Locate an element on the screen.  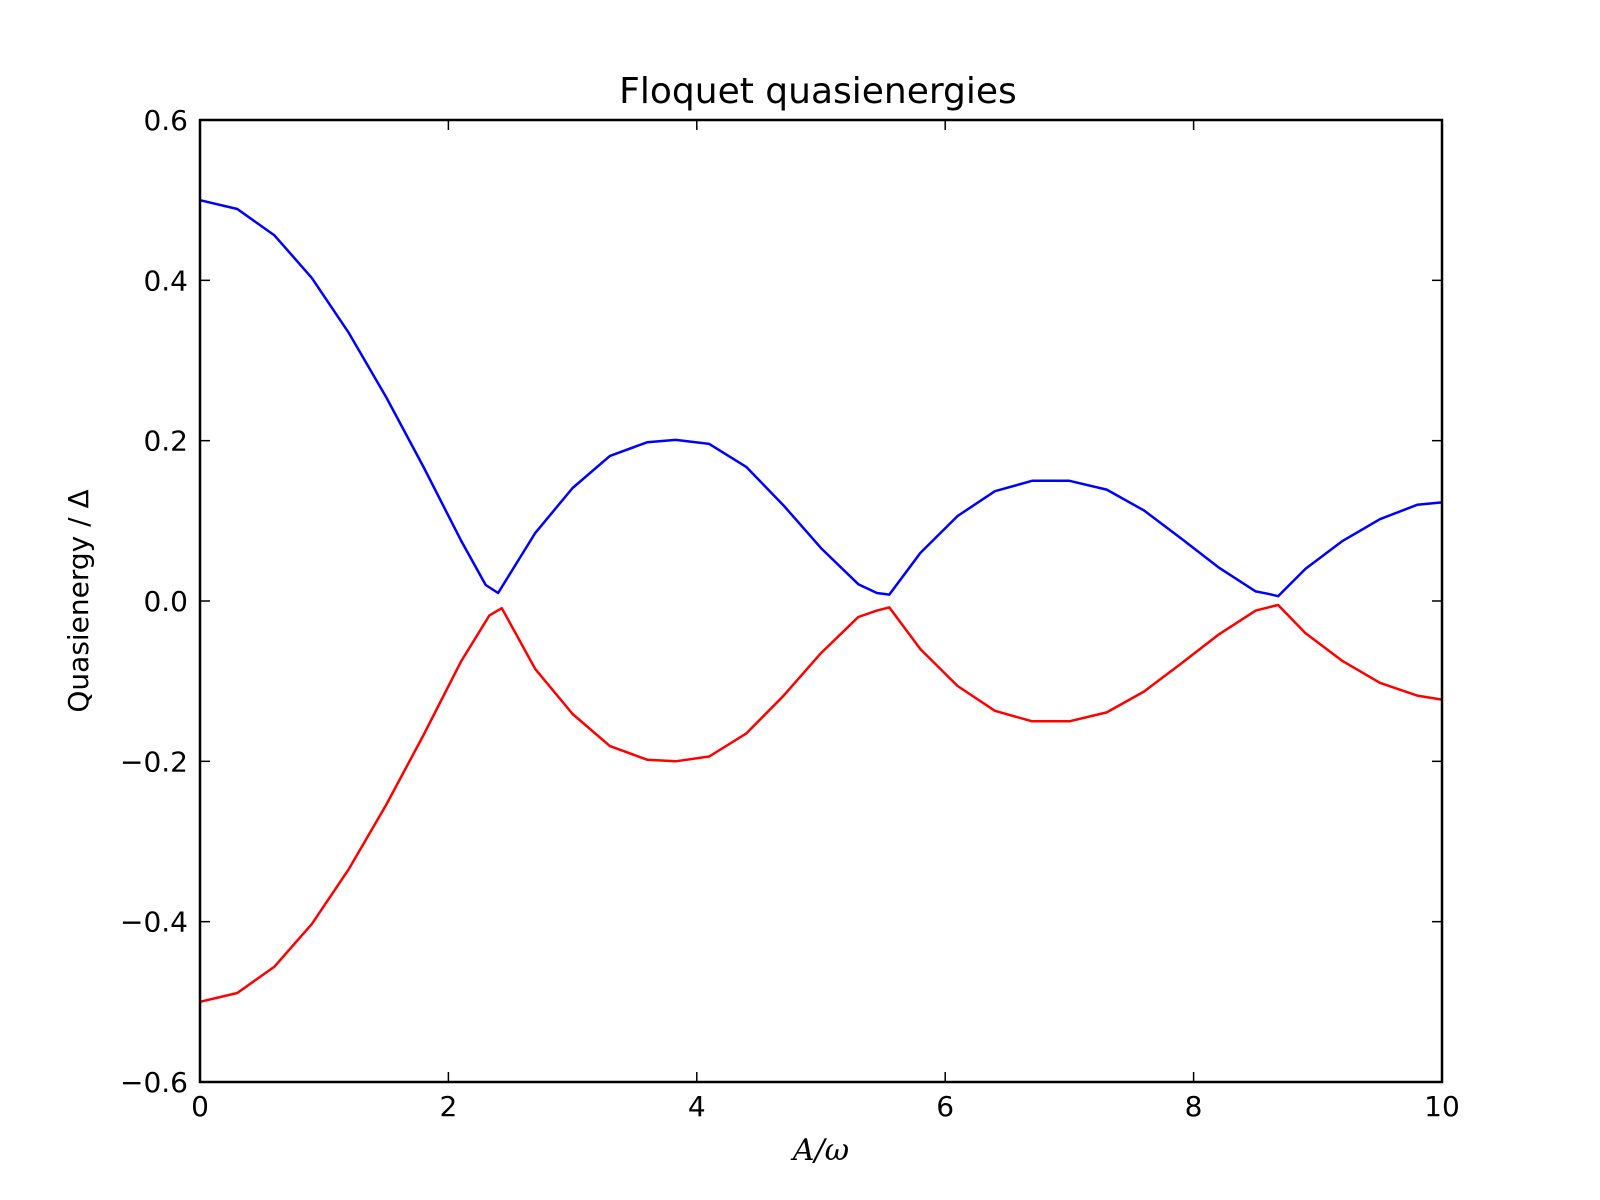
x-tick-label: 4 is located at coordinates (697, 1106).